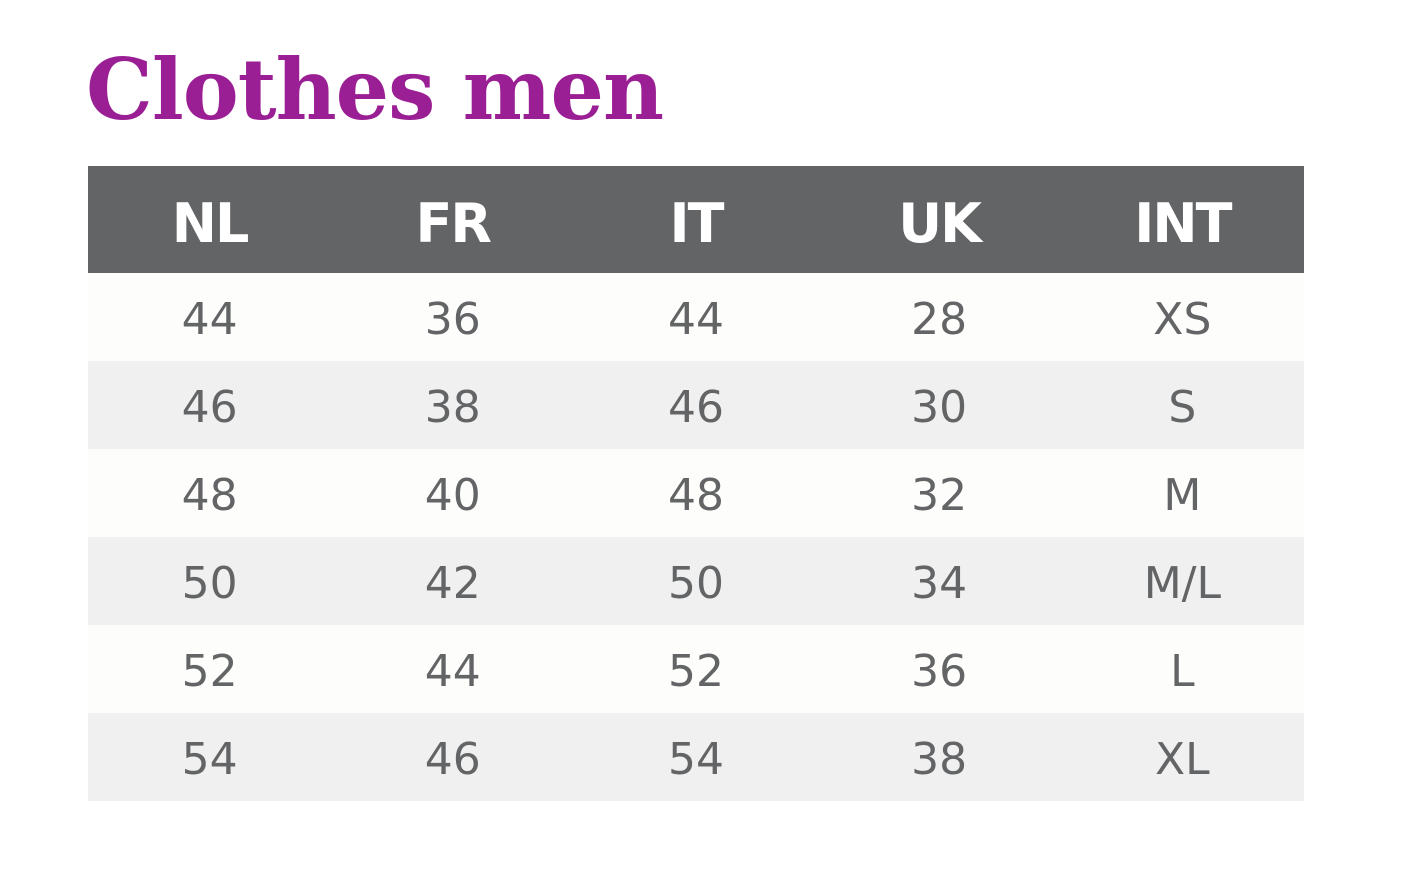 Image resolution: width=1402 pixels, height=890 pixels. What do you see at coordinates (210, 223) in the screenshot?
I see `column-header: NL` at bounding box center [210, 223].